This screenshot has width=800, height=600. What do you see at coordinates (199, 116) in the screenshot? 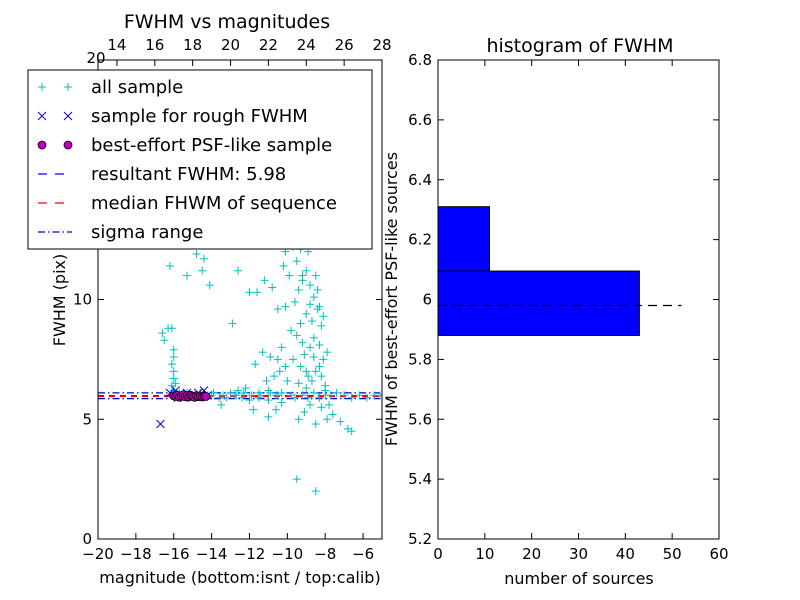
I see `legend-label: sample for rough FWHM` at bounding box center [199, 116].